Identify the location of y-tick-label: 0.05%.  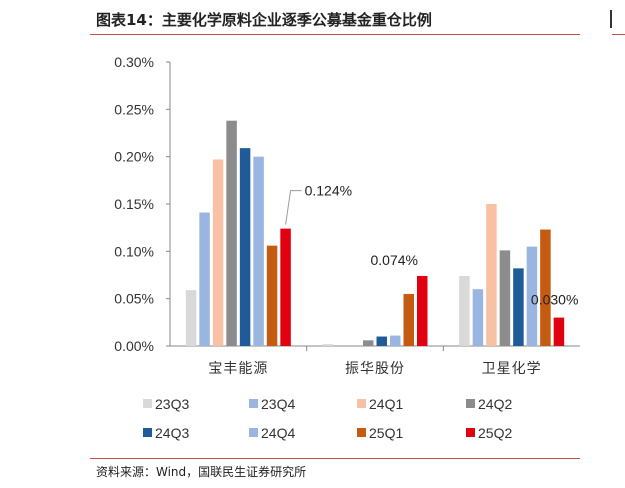
(134, 299).